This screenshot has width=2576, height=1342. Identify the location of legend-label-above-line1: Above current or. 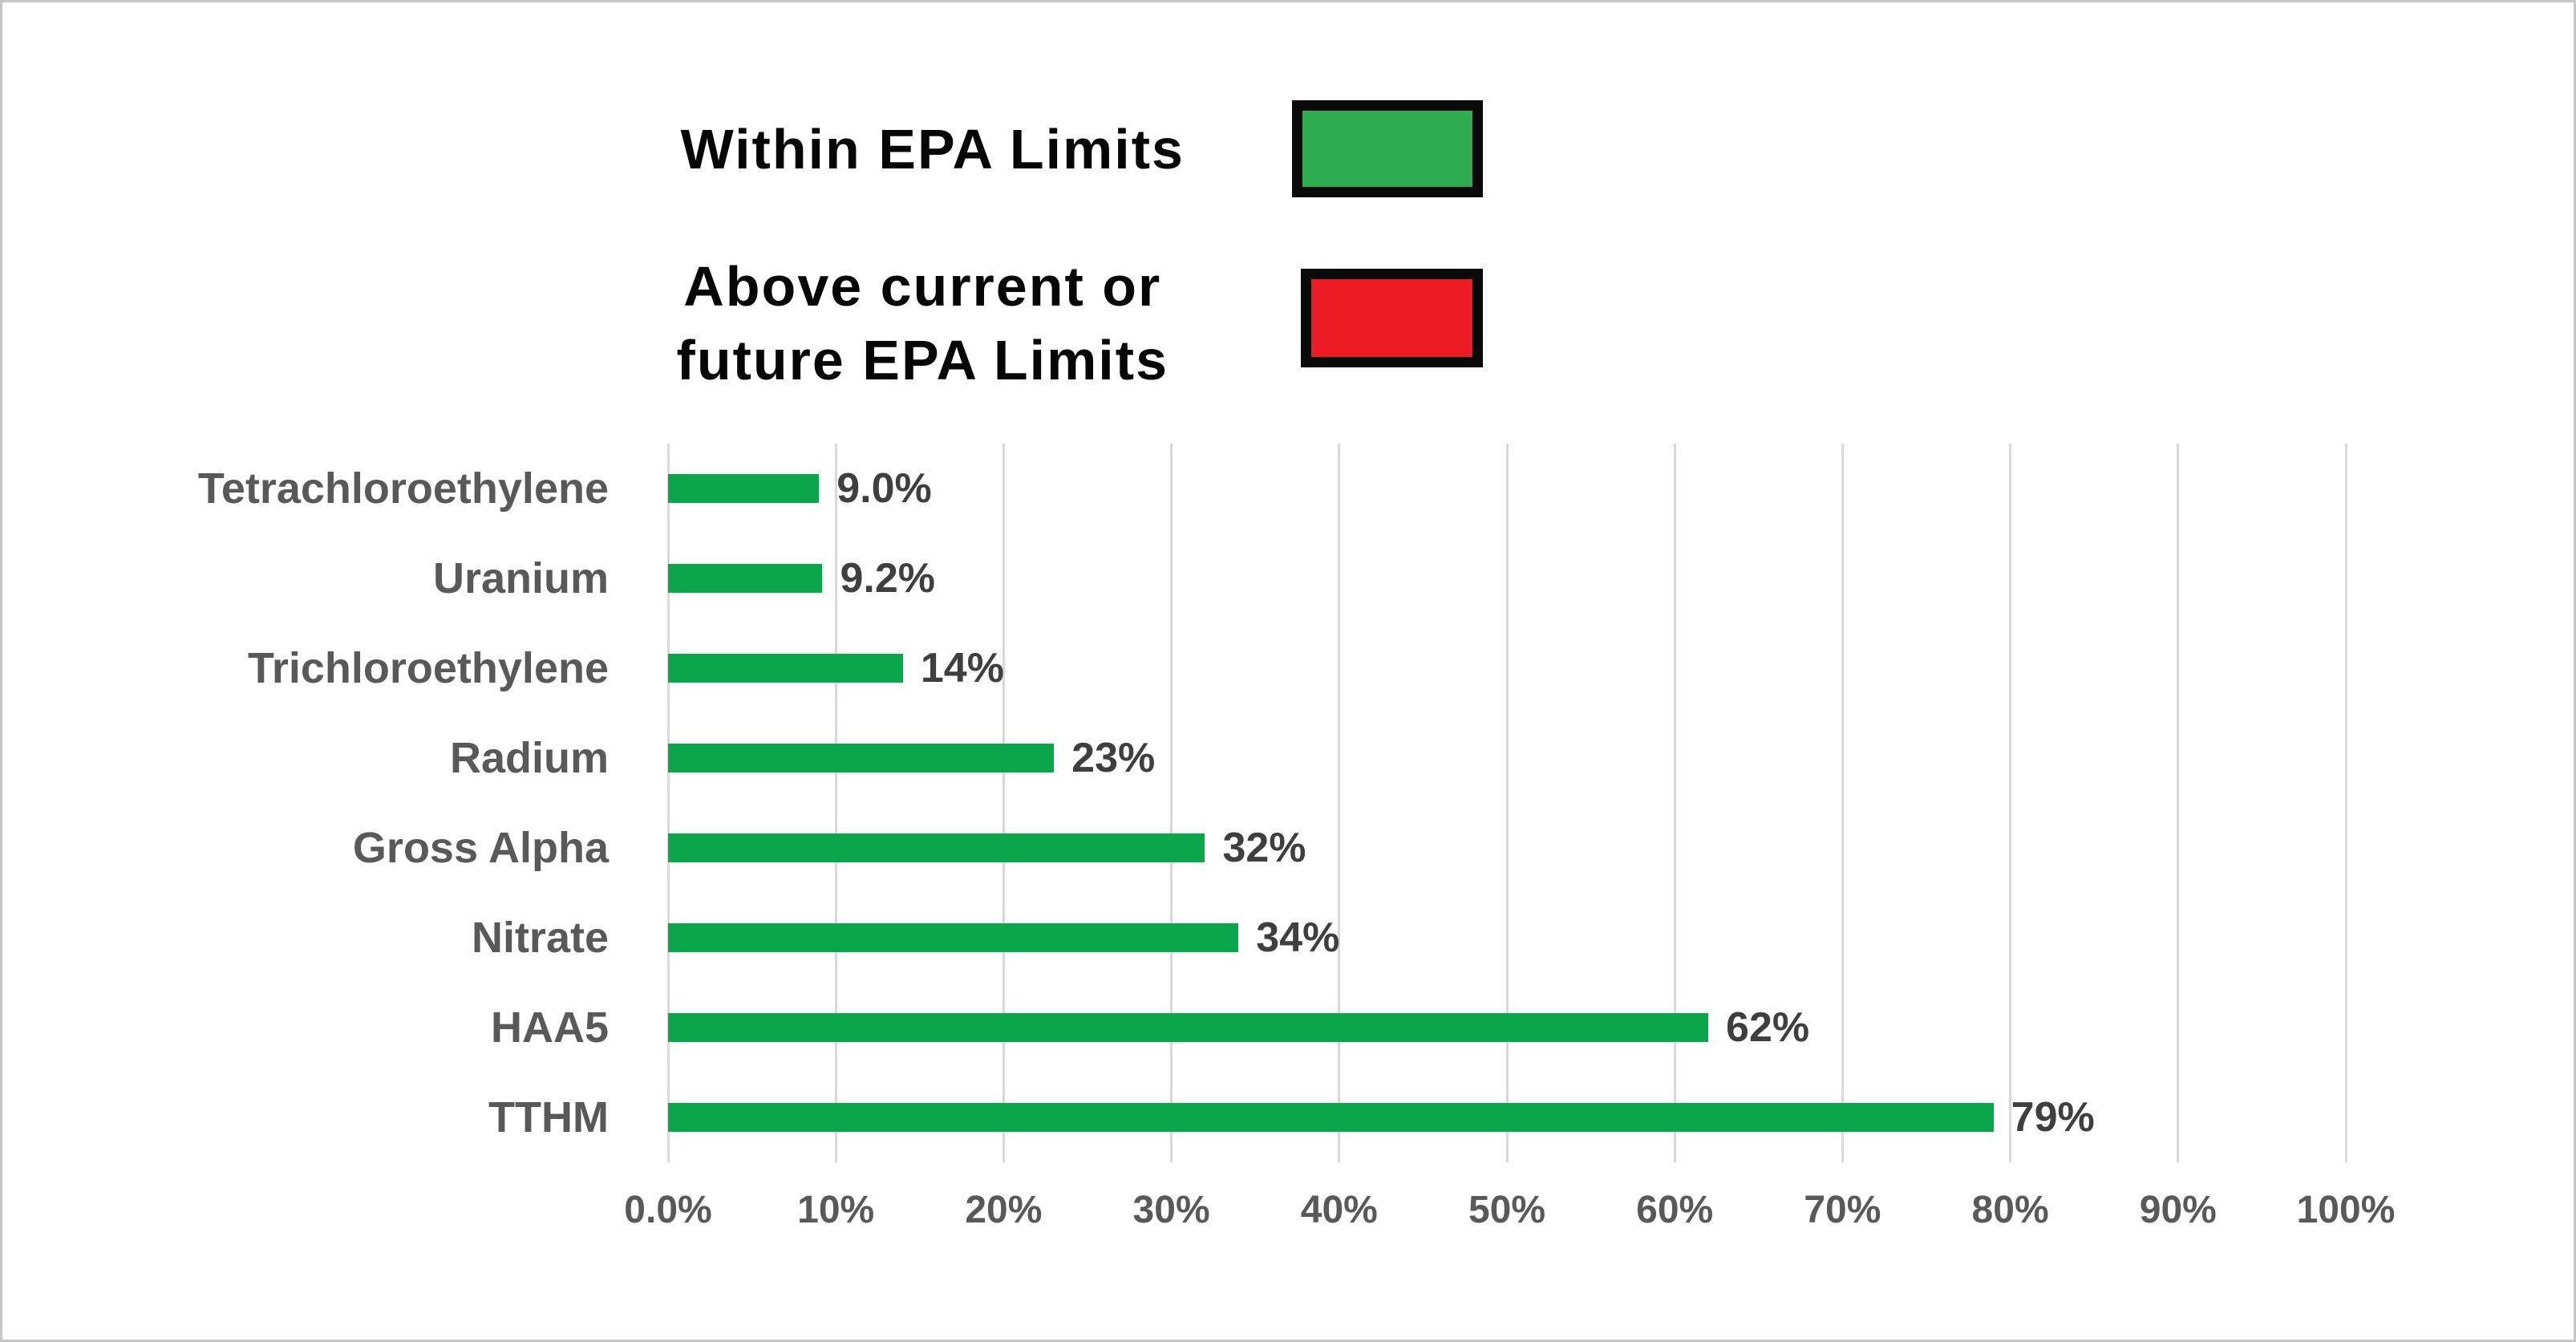
(922, 286).